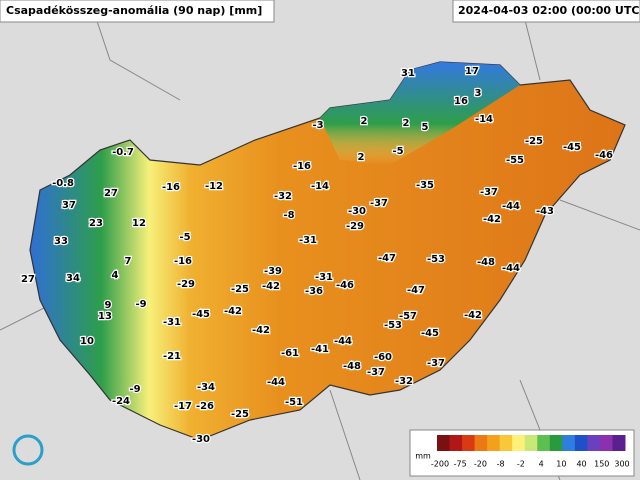 Image resolution: width=640 pixels, height=480 pixels. I want to click on station-value: 17, so click(472, 71).